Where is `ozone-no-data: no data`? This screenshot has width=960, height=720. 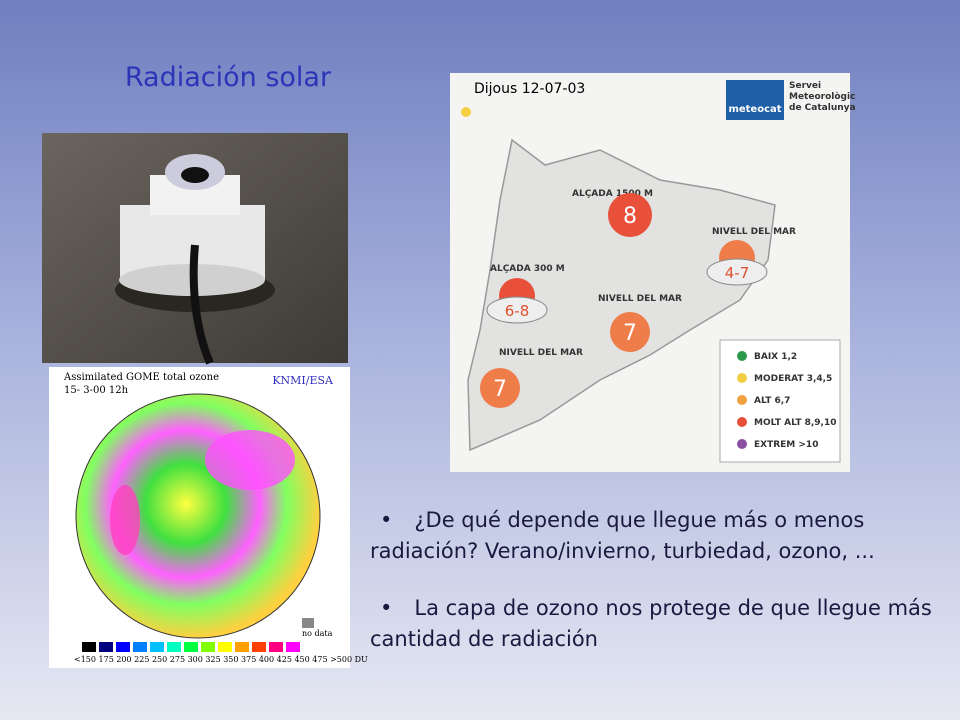
ozone-no-data: no data is located at coordinates (317, 633).